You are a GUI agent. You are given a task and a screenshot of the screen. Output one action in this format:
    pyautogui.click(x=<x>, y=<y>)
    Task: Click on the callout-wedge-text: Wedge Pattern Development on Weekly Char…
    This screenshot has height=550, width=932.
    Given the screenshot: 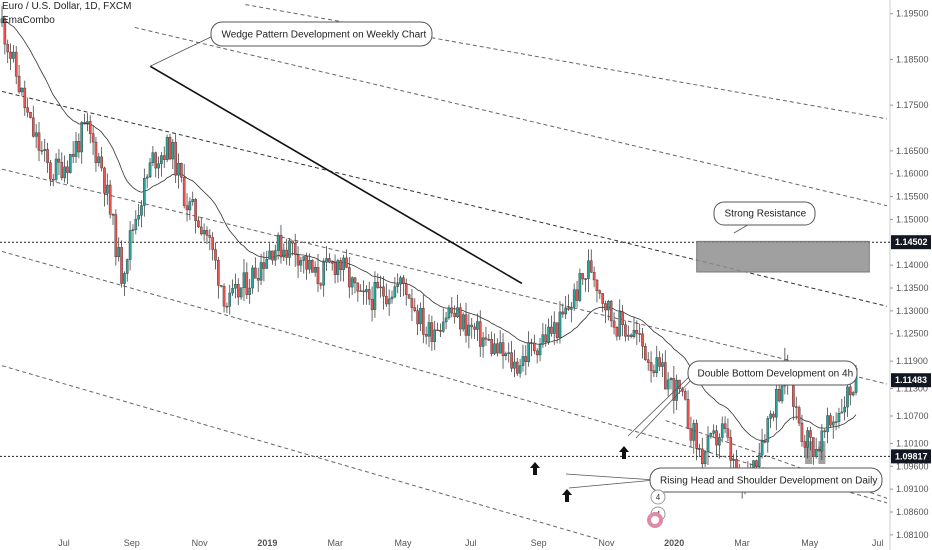 What is the action you would take?
    pyautogui.click(x=324, y=35)
    